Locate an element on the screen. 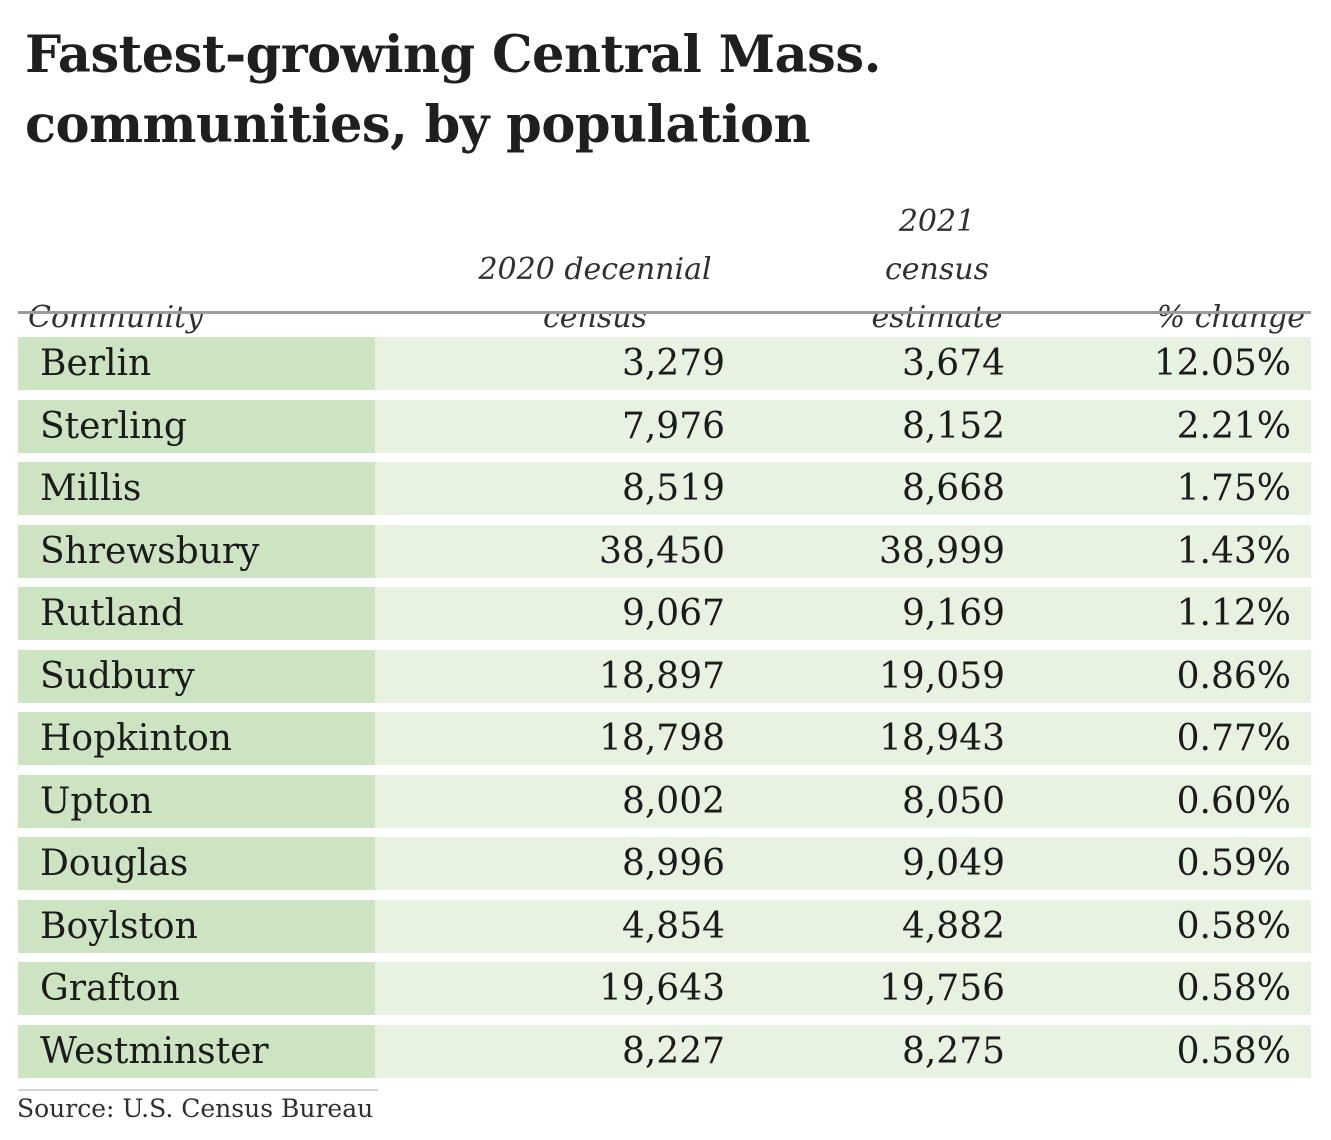 The width and height of the screenshot is (1331, 1140). column-header-2020-census-line2: census is located at coordinates (595, 317).